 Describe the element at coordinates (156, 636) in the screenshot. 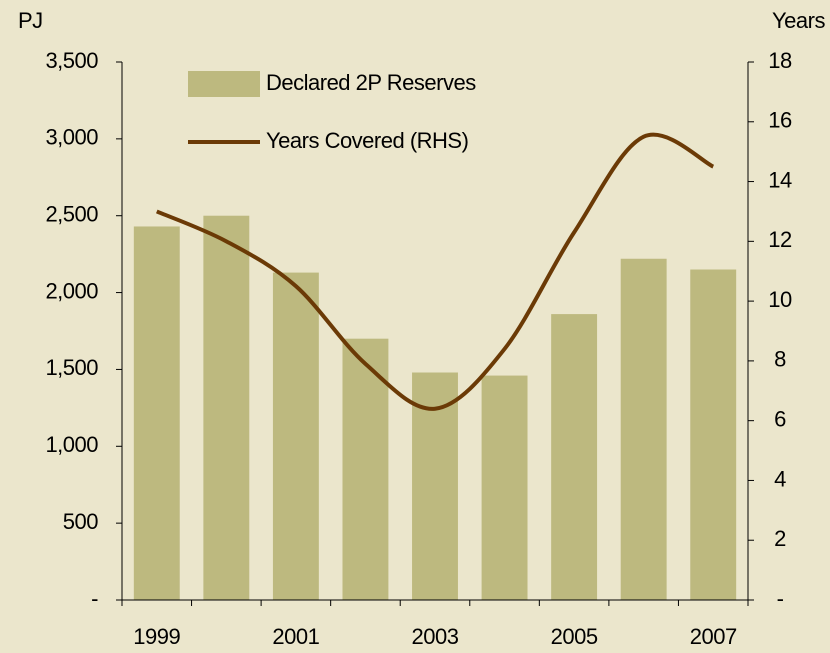

I see `x-tick-label: 1999` at that location.